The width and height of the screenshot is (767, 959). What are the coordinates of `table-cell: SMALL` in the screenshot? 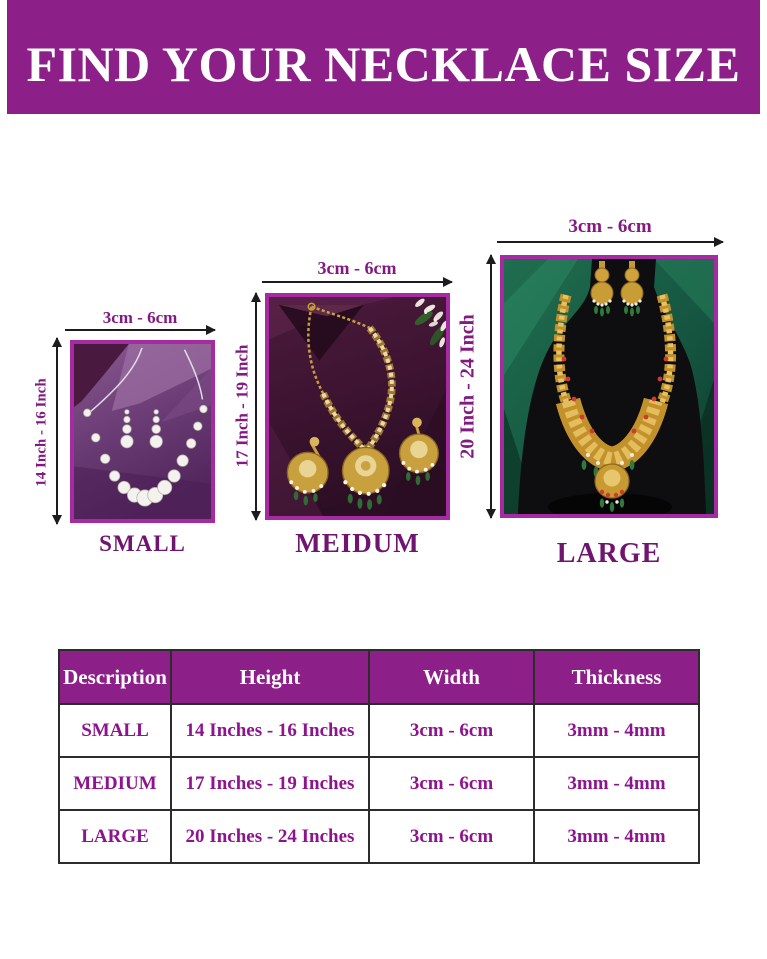 It's located at (115, 730).